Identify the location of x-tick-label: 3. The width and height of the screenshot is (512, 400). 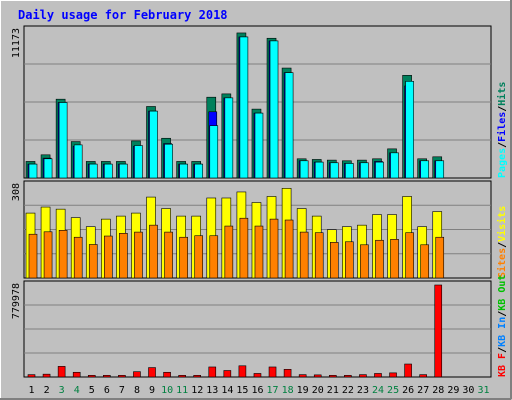
(62, 390).